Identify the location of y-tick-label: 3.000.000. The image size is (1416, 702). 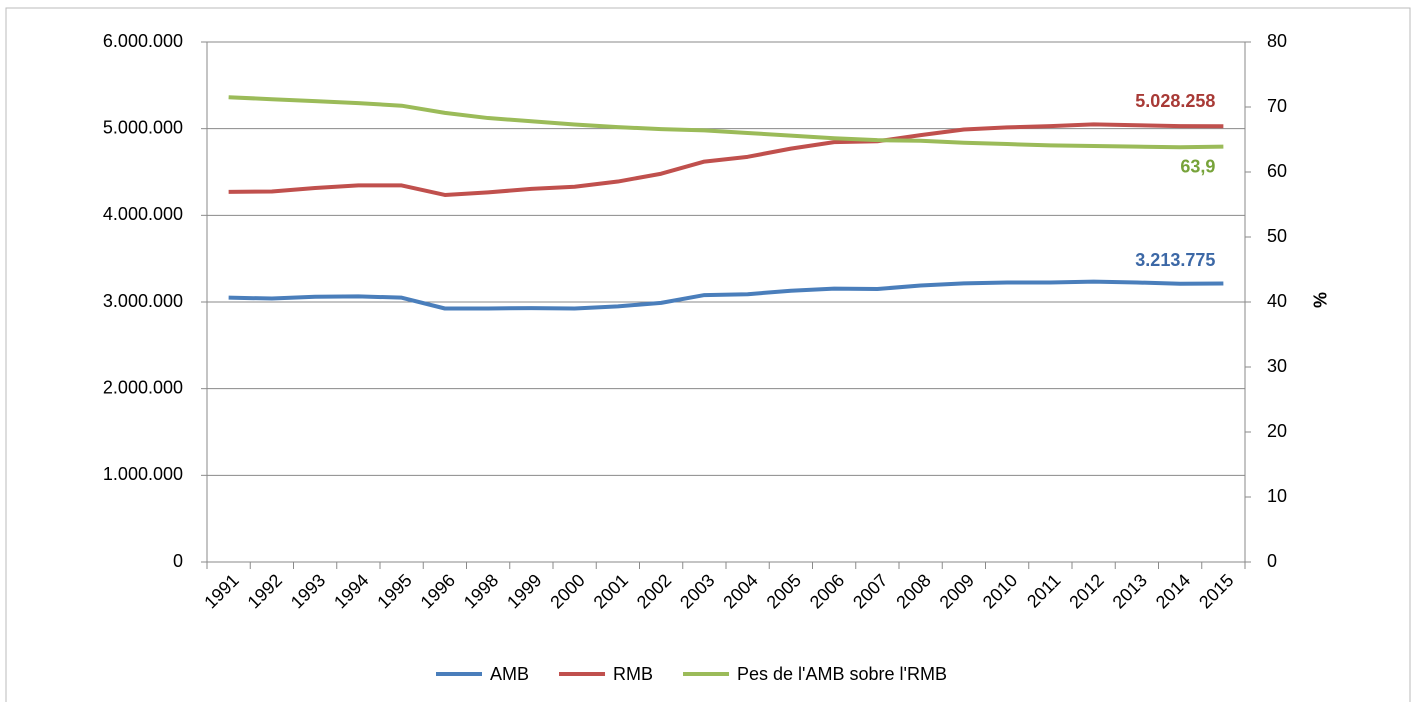
(143, 301).